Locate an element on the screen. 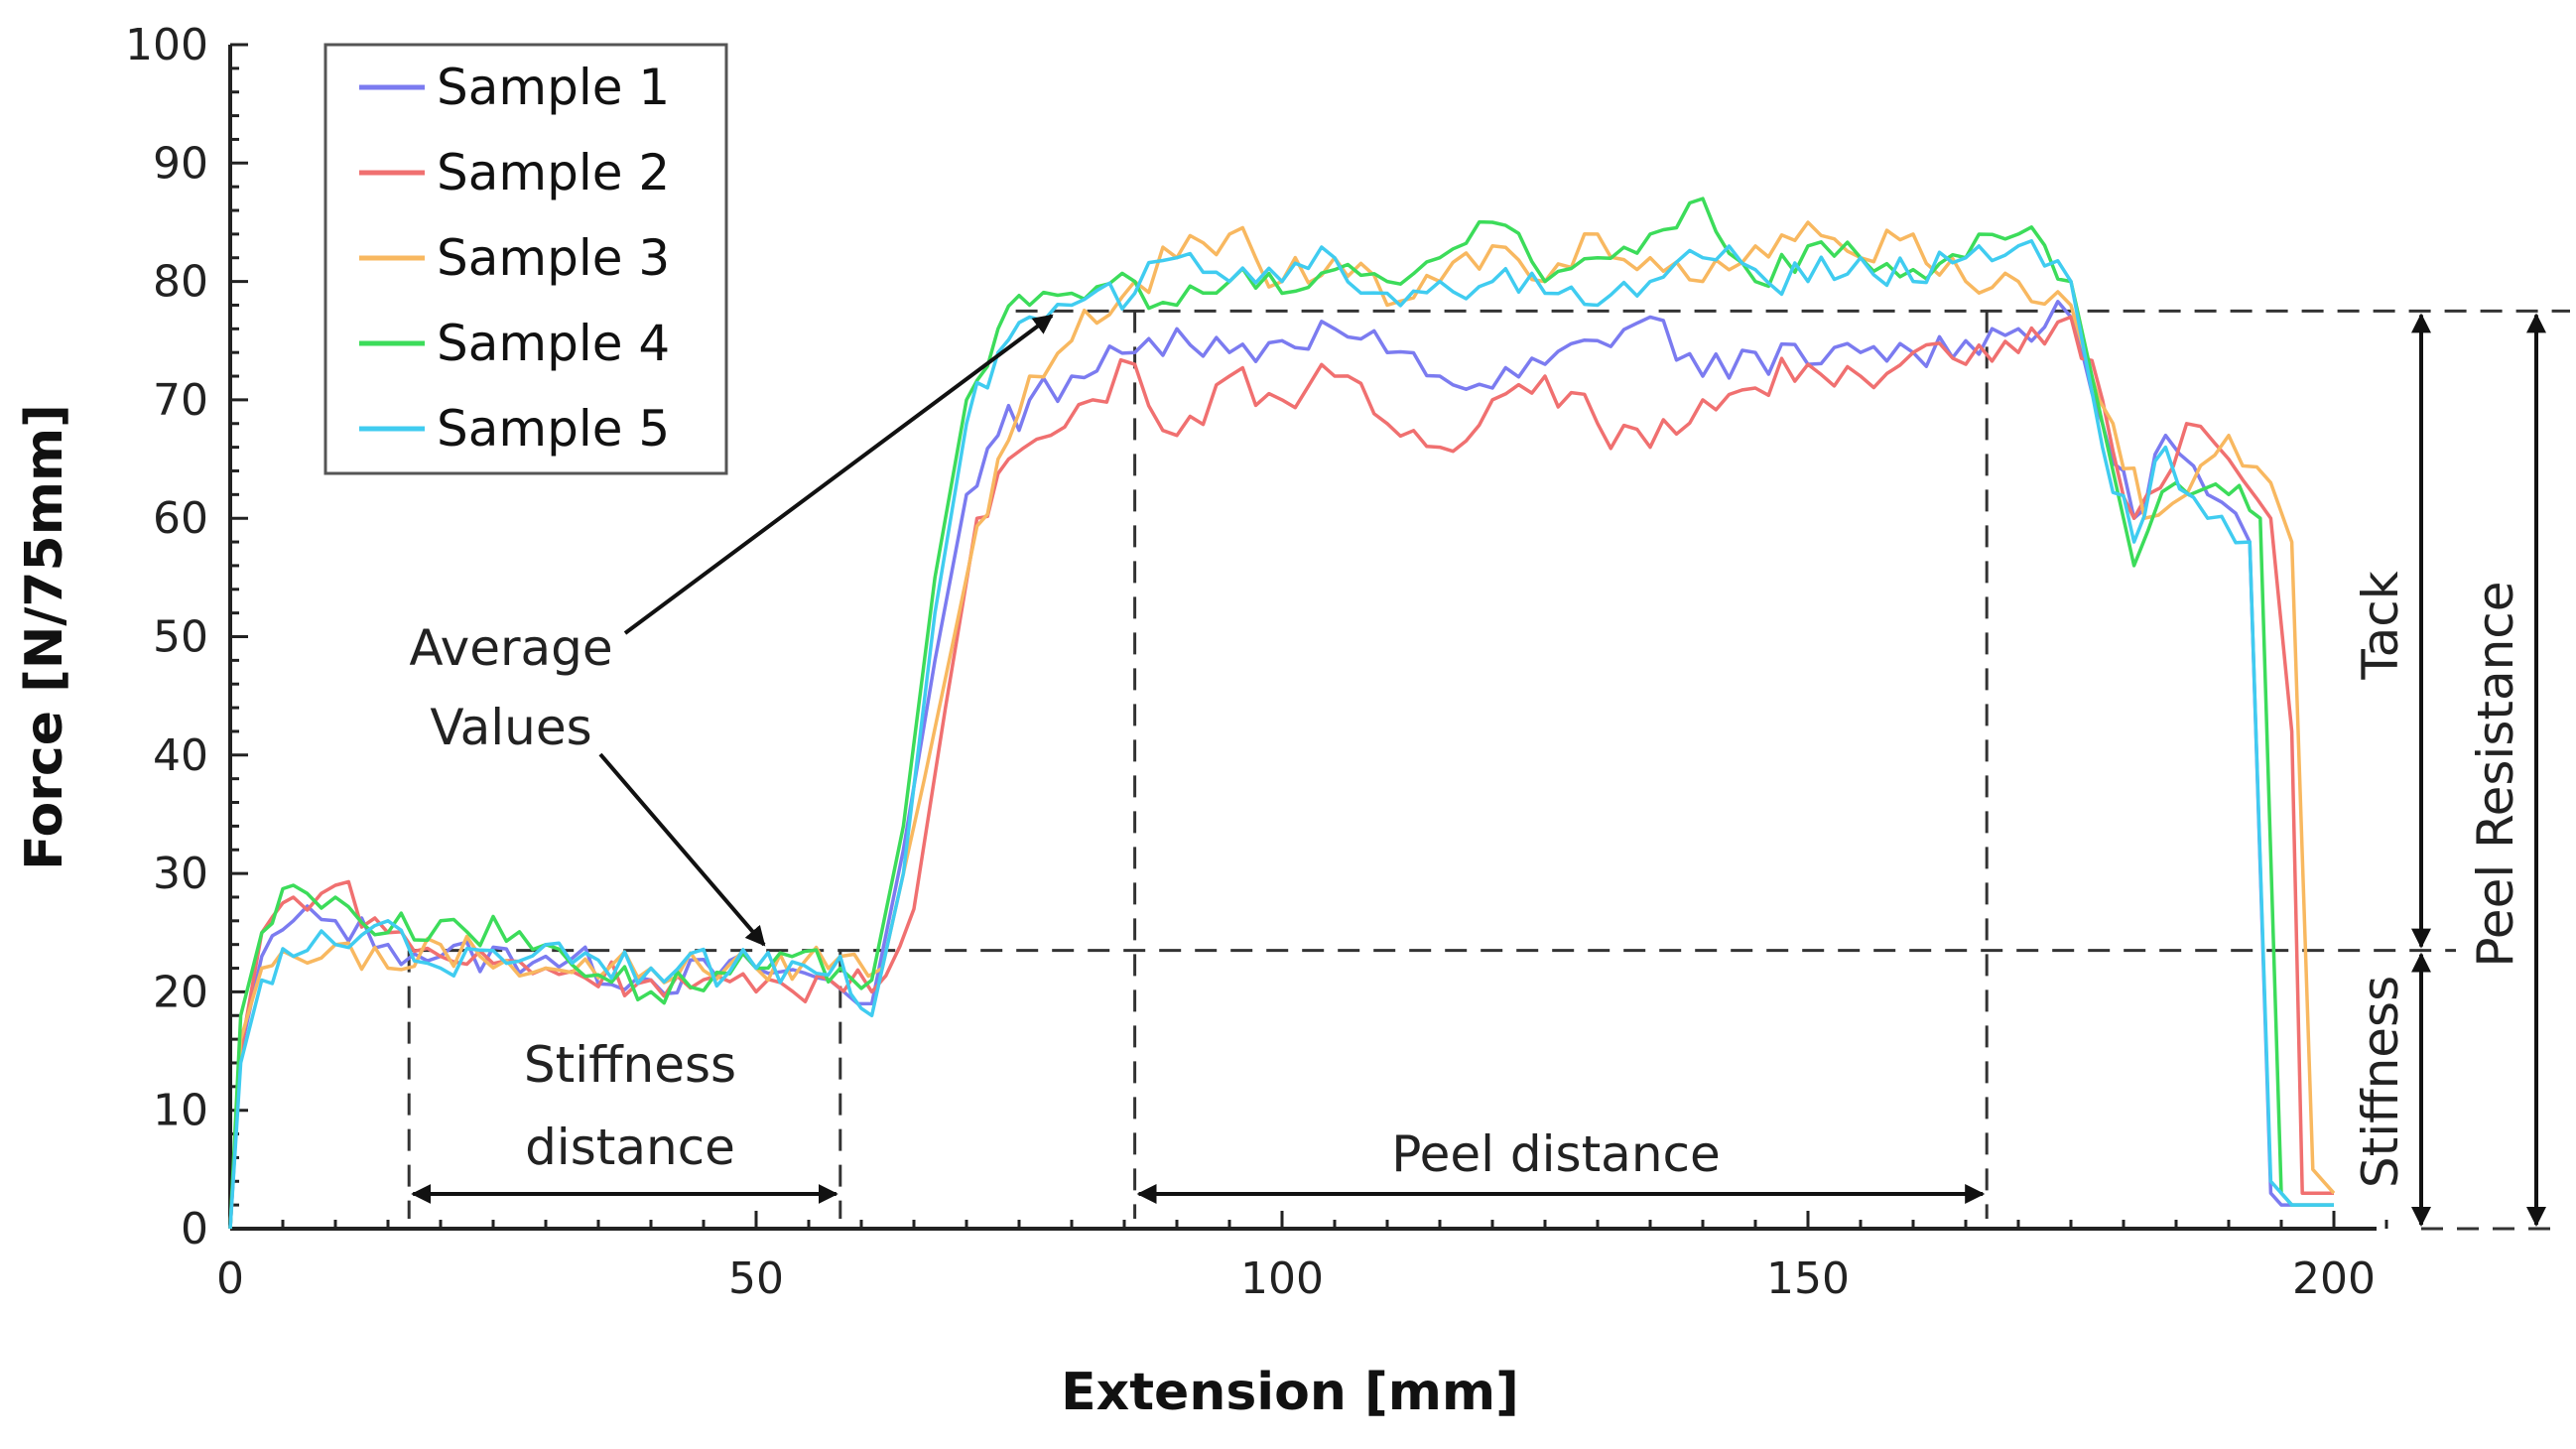 This screenshot has width=2576, height=1449. y-tick-label: 60 is located at coordinates (181, 518).